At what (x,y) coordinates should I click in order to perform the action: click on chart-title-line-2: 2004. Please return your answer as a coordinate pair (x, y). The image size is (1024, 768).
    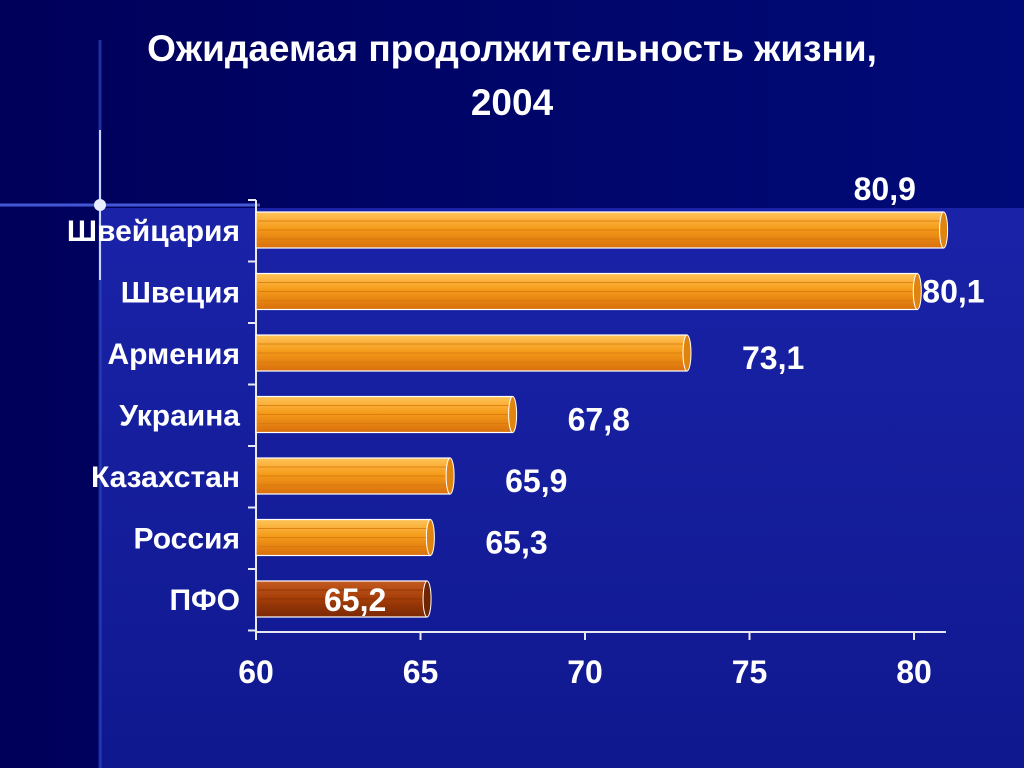
    Looking at the image, I should click on (512, 102).